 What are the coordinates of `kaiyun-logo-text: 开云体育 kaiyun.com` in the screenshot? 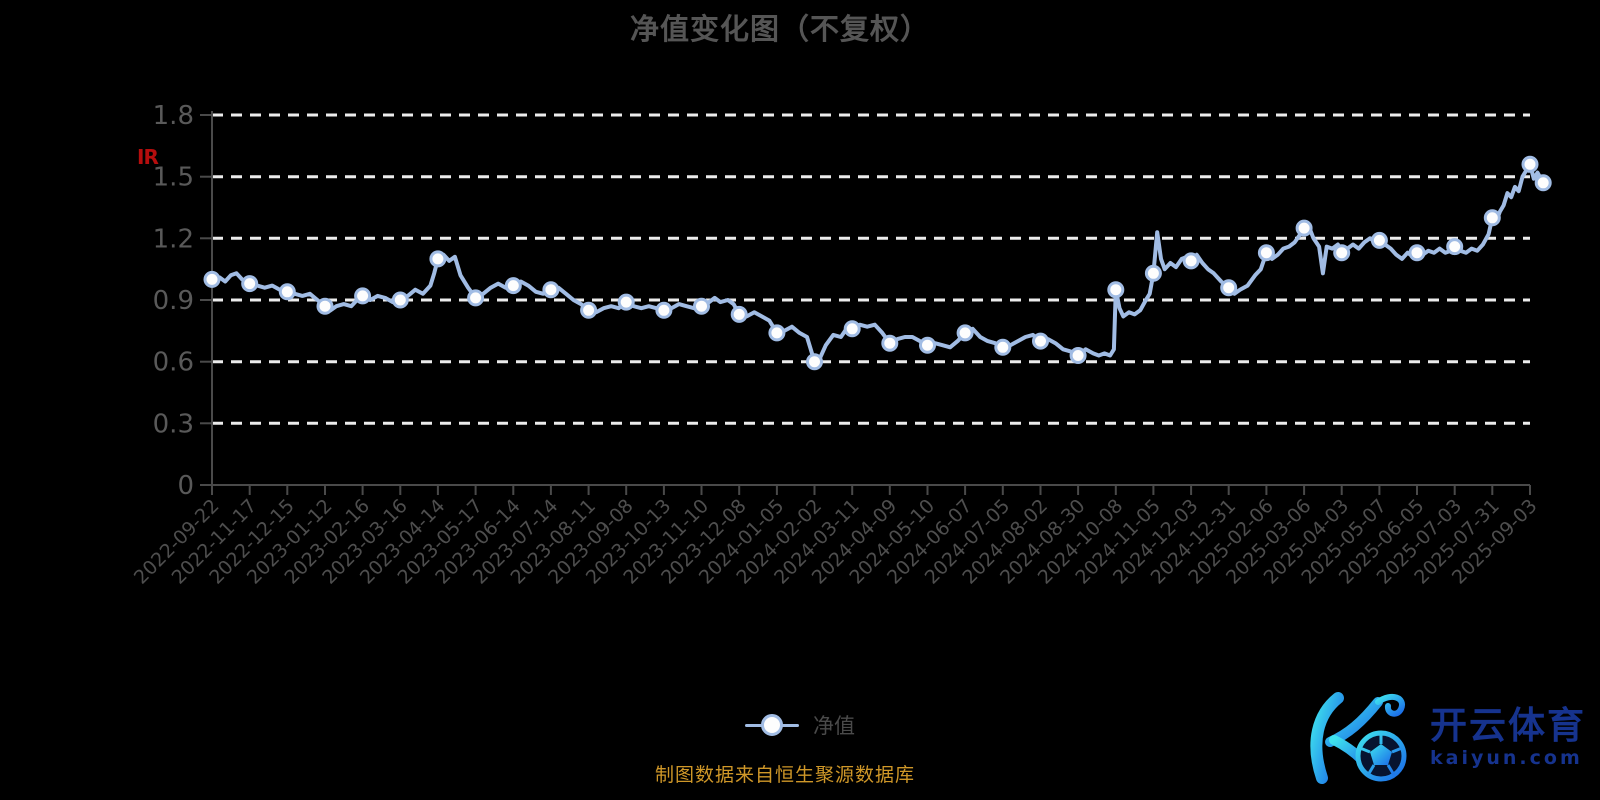 It's located at (1508, 736).